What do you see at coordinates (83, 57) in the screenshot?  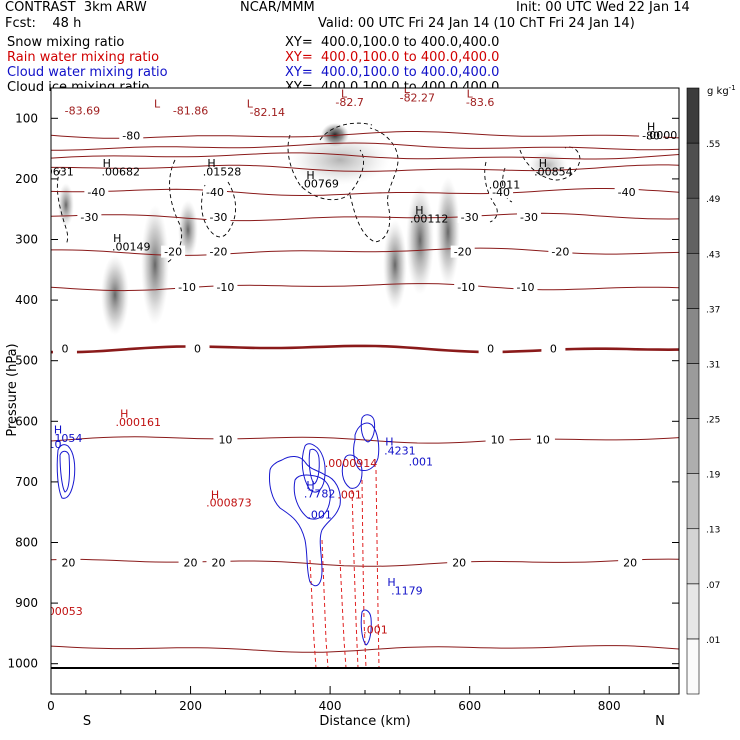 I see `field-rain-name: Rain water mixing ratio` at bounding box center [83, 57].